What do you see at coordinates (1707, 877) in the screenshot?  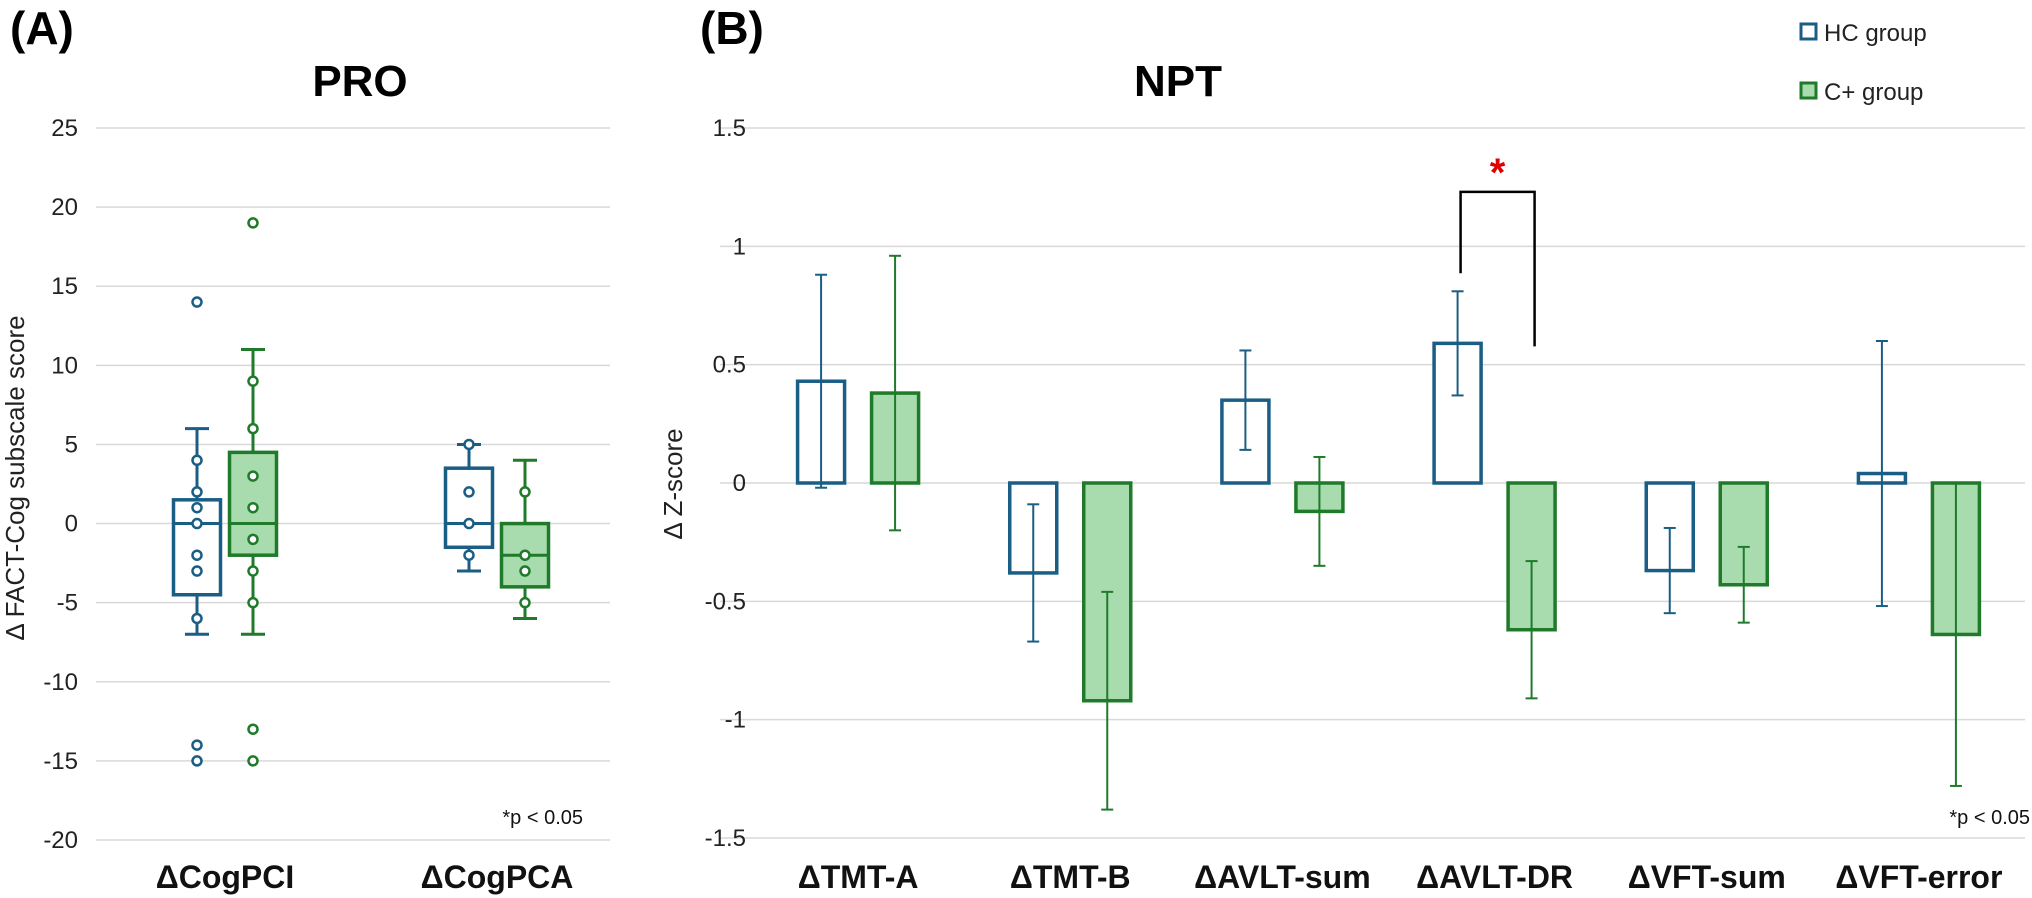 I see `npt-category-label: ΔVFT-sum` at bounding box center [1707, 877].